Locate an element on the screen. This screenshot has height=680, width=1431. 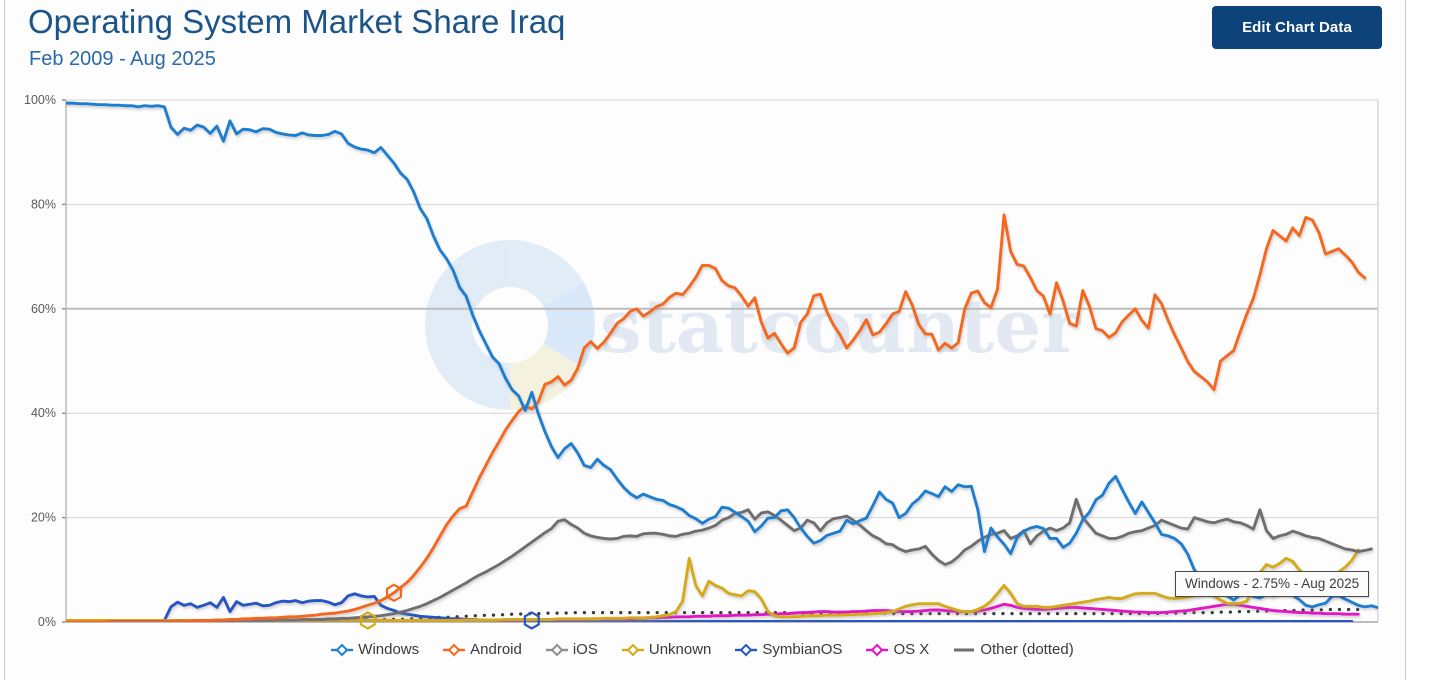
legend-item-ios: iOS is located at coordinates (571, 649).